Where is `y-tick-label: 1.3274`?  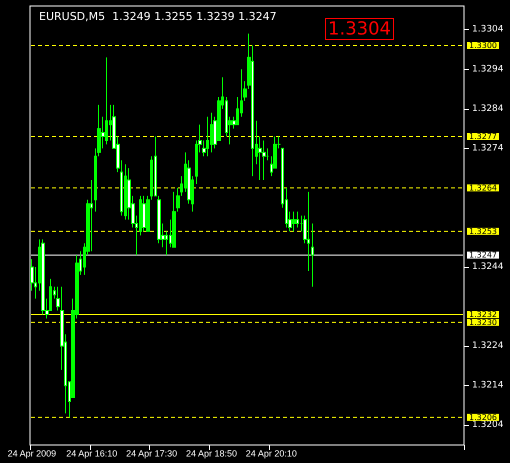
y-tick-label: 1.3274 is located at coordinates (488, 148).